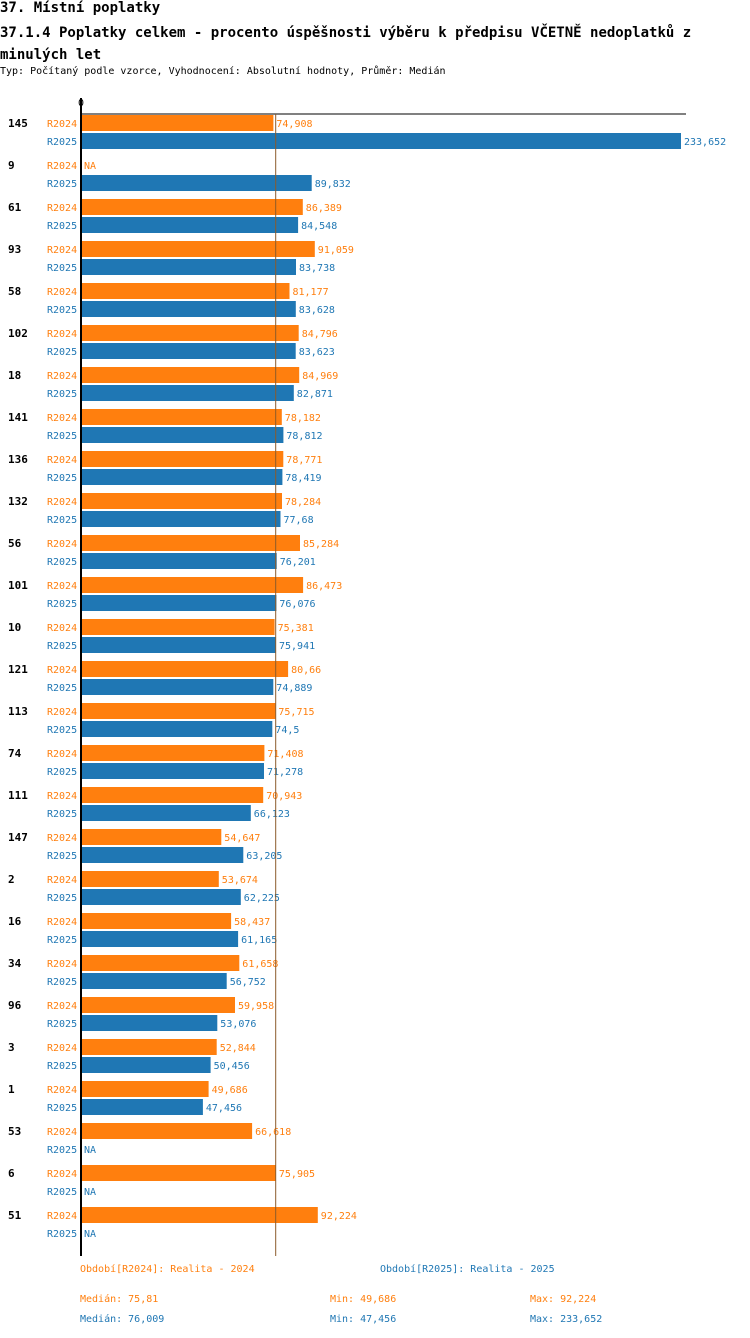  Describe the element at coordinates (321, 544) in the screenshot. I see `data-label: 85,284` at that location.